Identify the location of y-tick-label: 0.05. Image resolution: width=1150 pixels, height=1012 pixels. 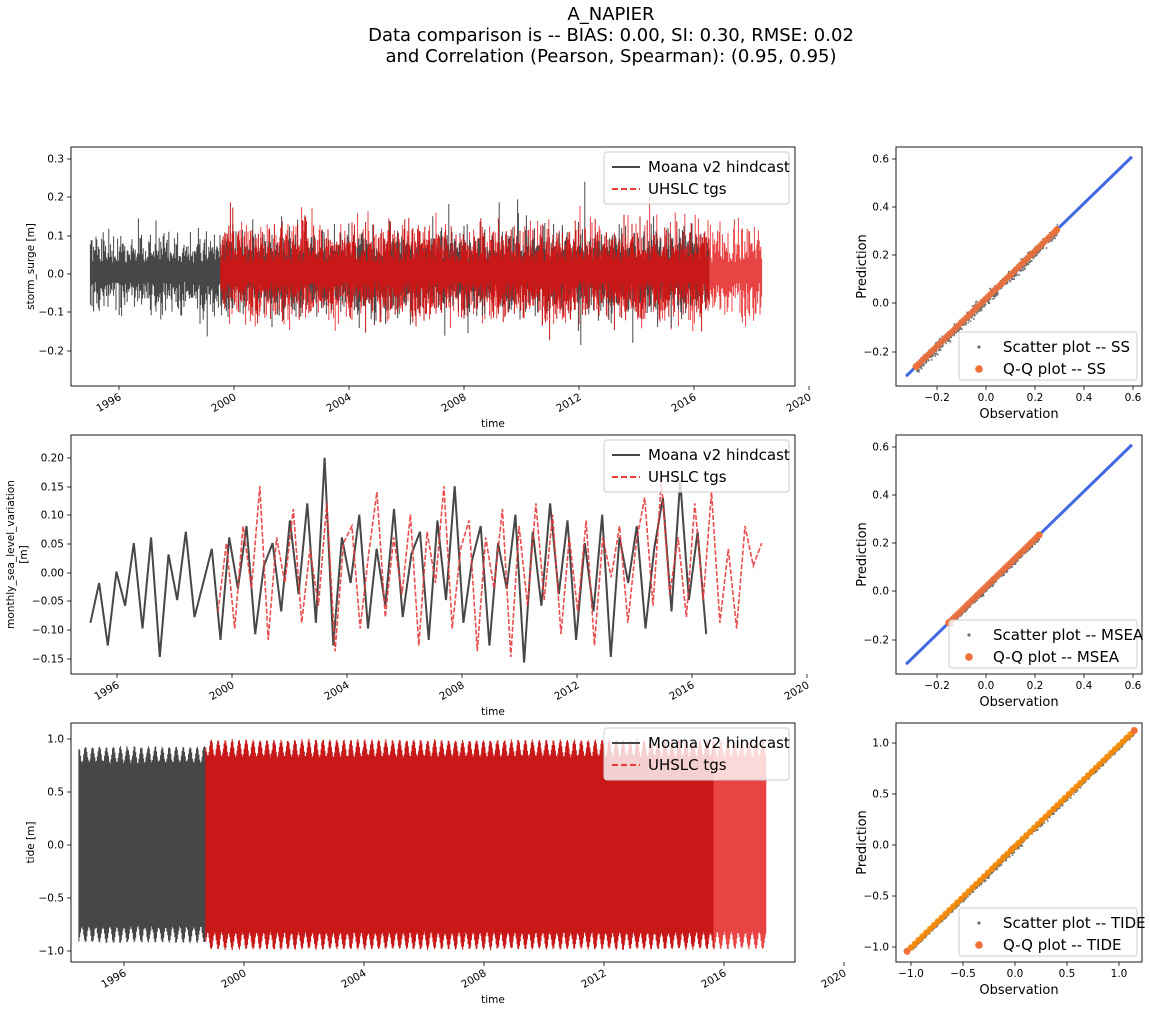
(52, 545).